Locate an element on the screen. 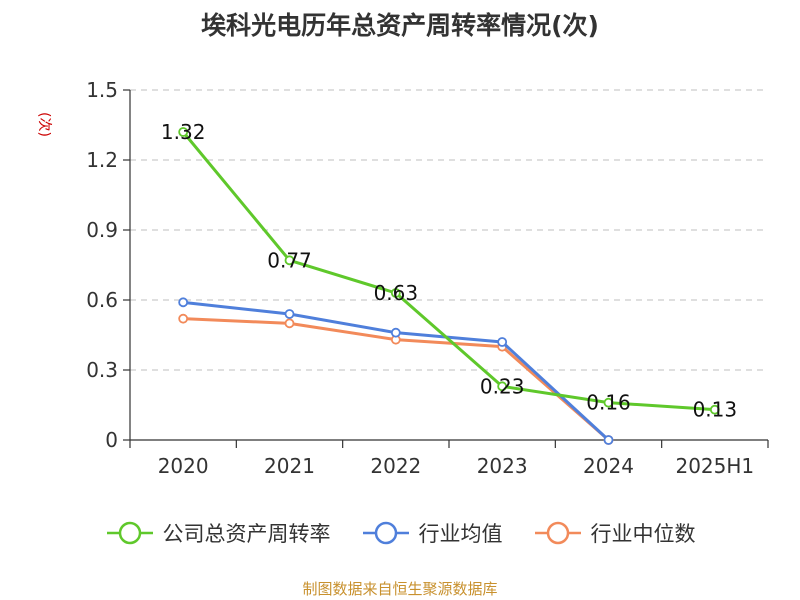  data-label: 0.77 is located at coordinates (289, 260).